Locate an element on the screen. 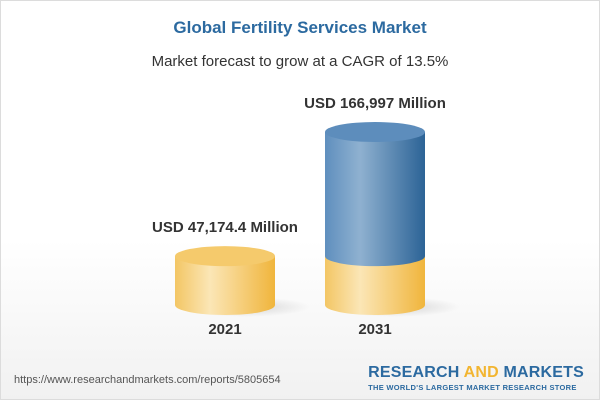 The width and height of the screenshot is (600, 400). chart-title: Global Fertility Services Market is located at coordinates (300, 27).